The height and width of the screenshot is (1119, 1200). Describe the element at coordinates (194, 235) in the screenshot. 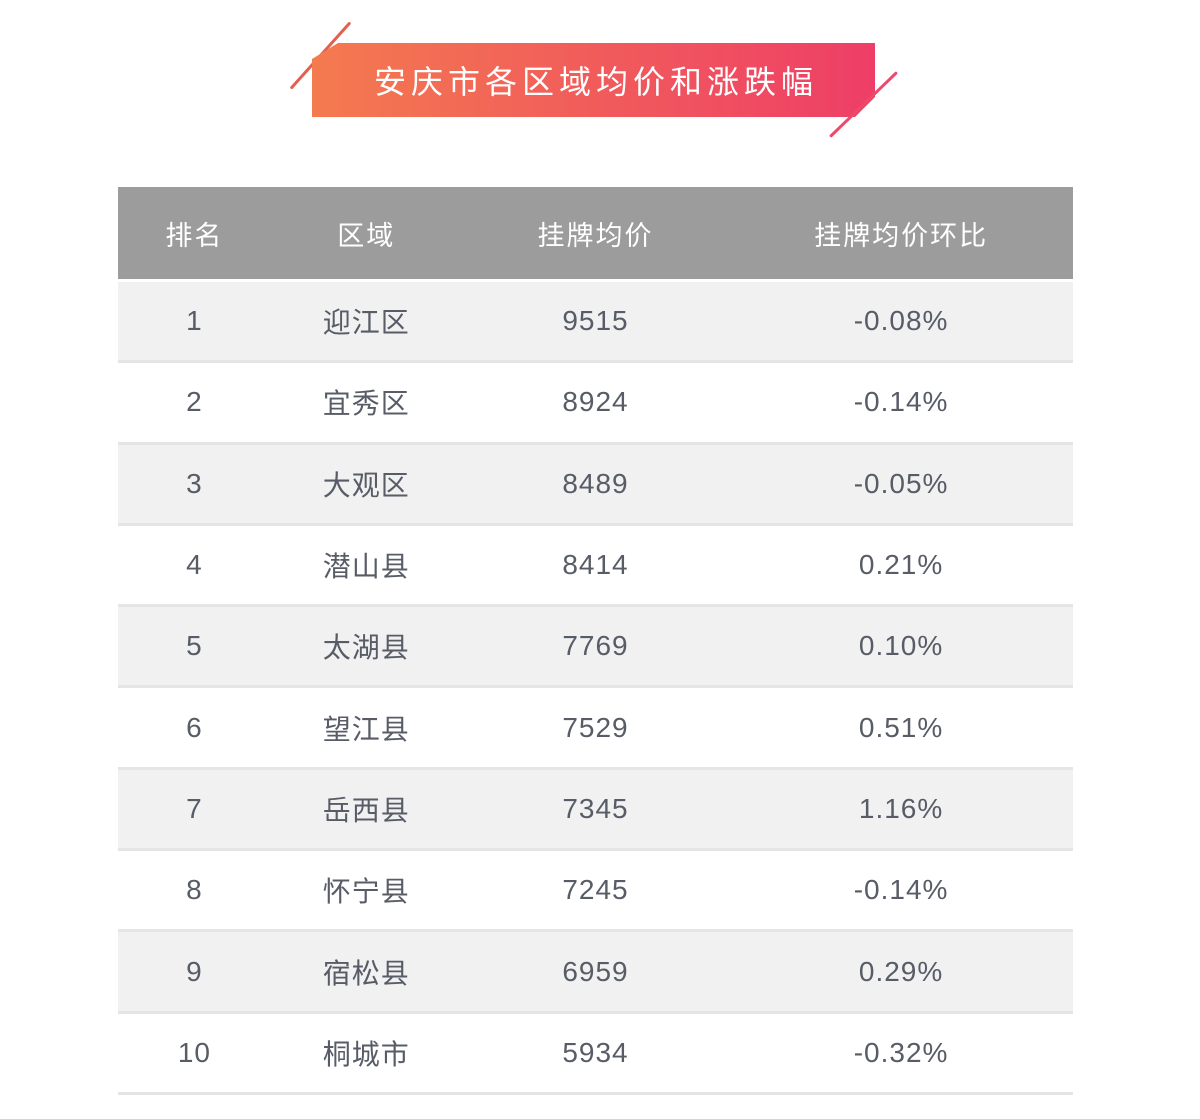

I see `header-rank: 排名` at that location.